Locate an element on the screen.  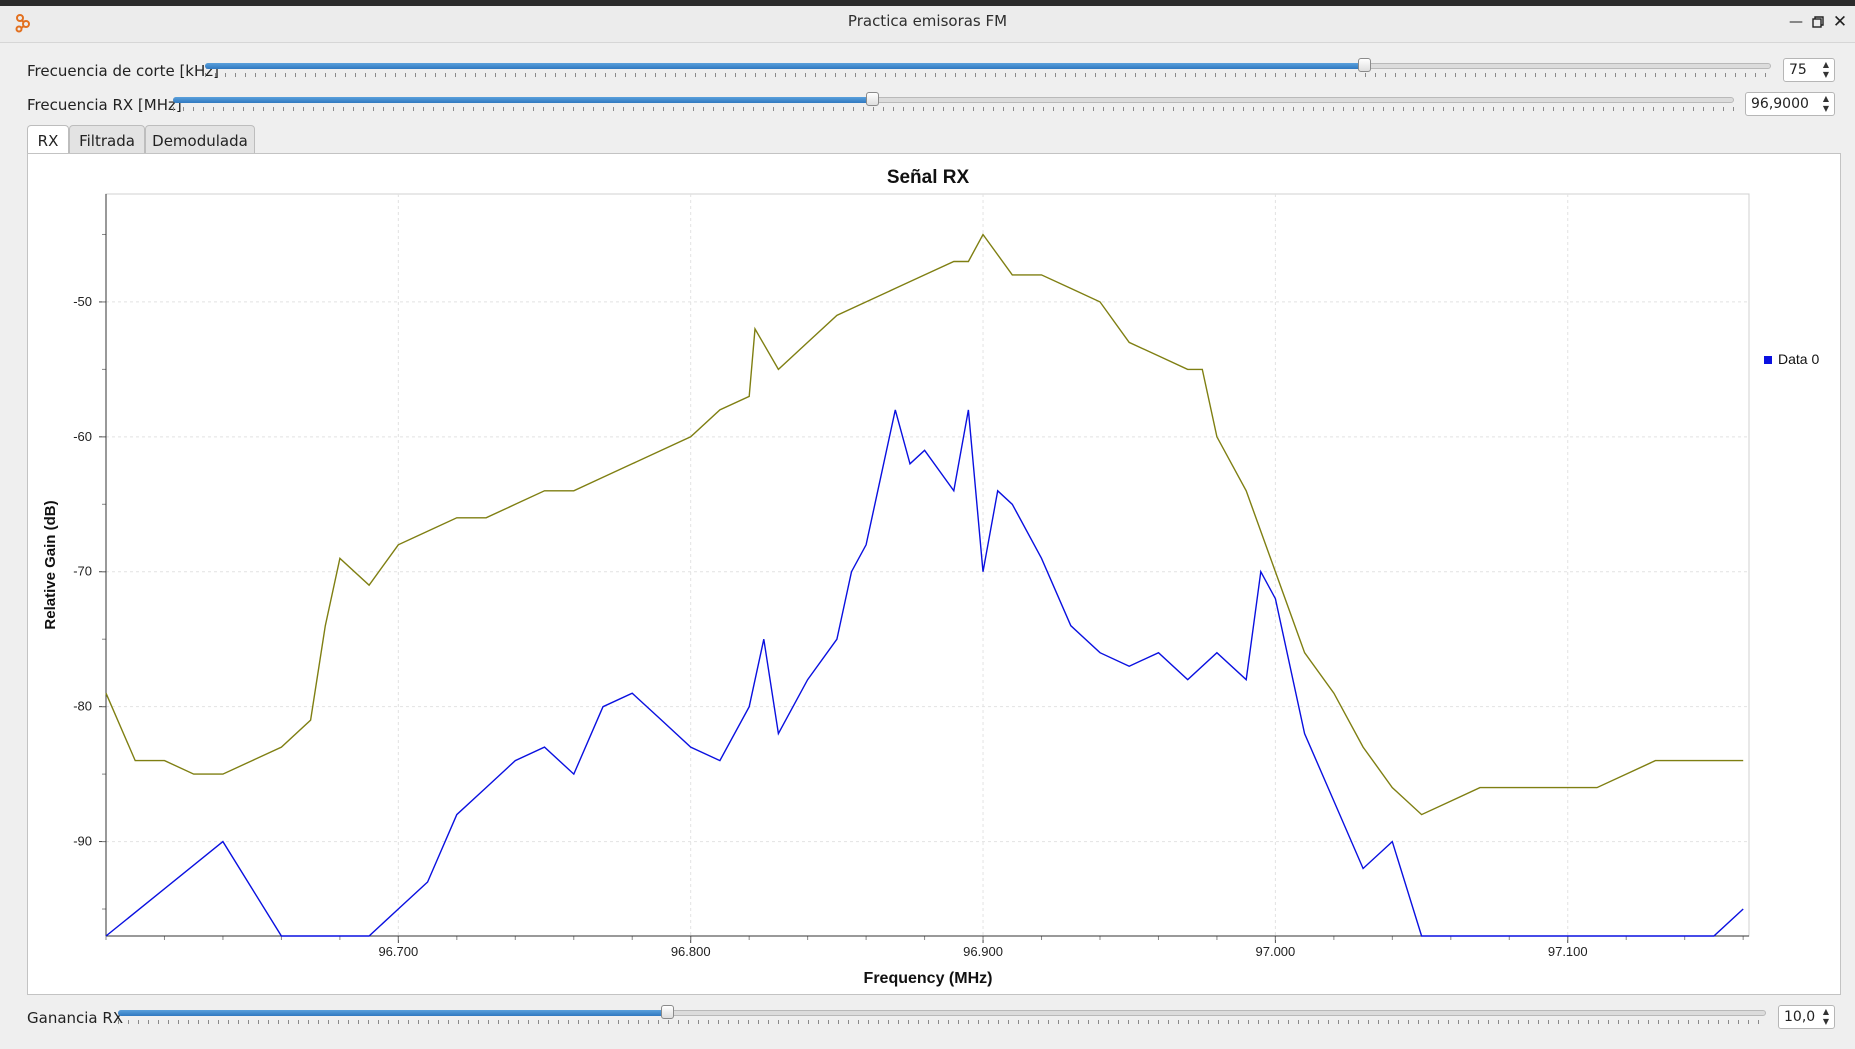
rx-freq-spinbox: 96,9000 ▲ ▼ is located at coordinates (1790, 104).